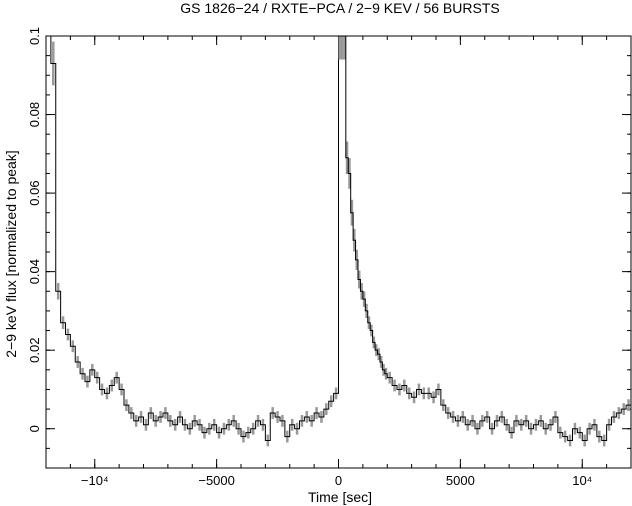 This screenshot has width=632, height=506. I want to click on y-tick-label: 0.08, so click(34, 114).